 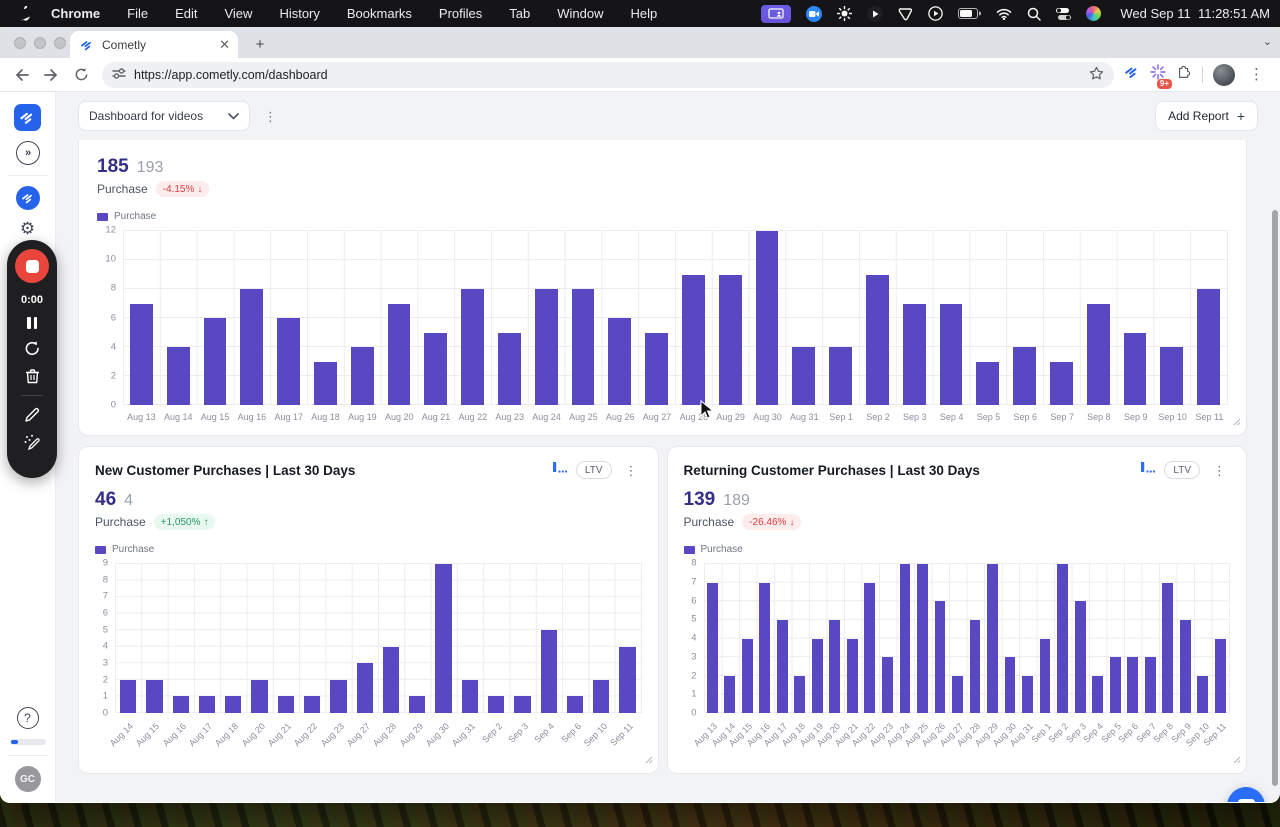 I want to click on cometly-extension-icon, so click(x=1132, y=74).